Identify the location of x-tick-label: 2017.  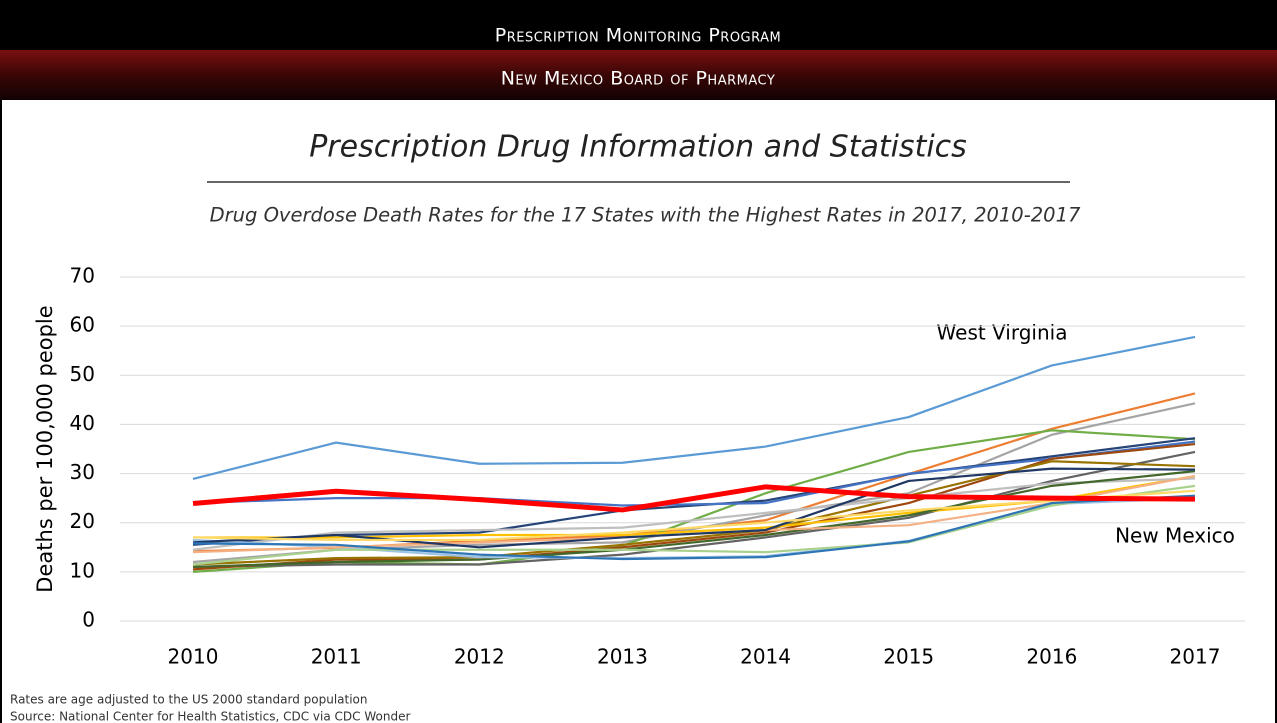
(1195, 657).